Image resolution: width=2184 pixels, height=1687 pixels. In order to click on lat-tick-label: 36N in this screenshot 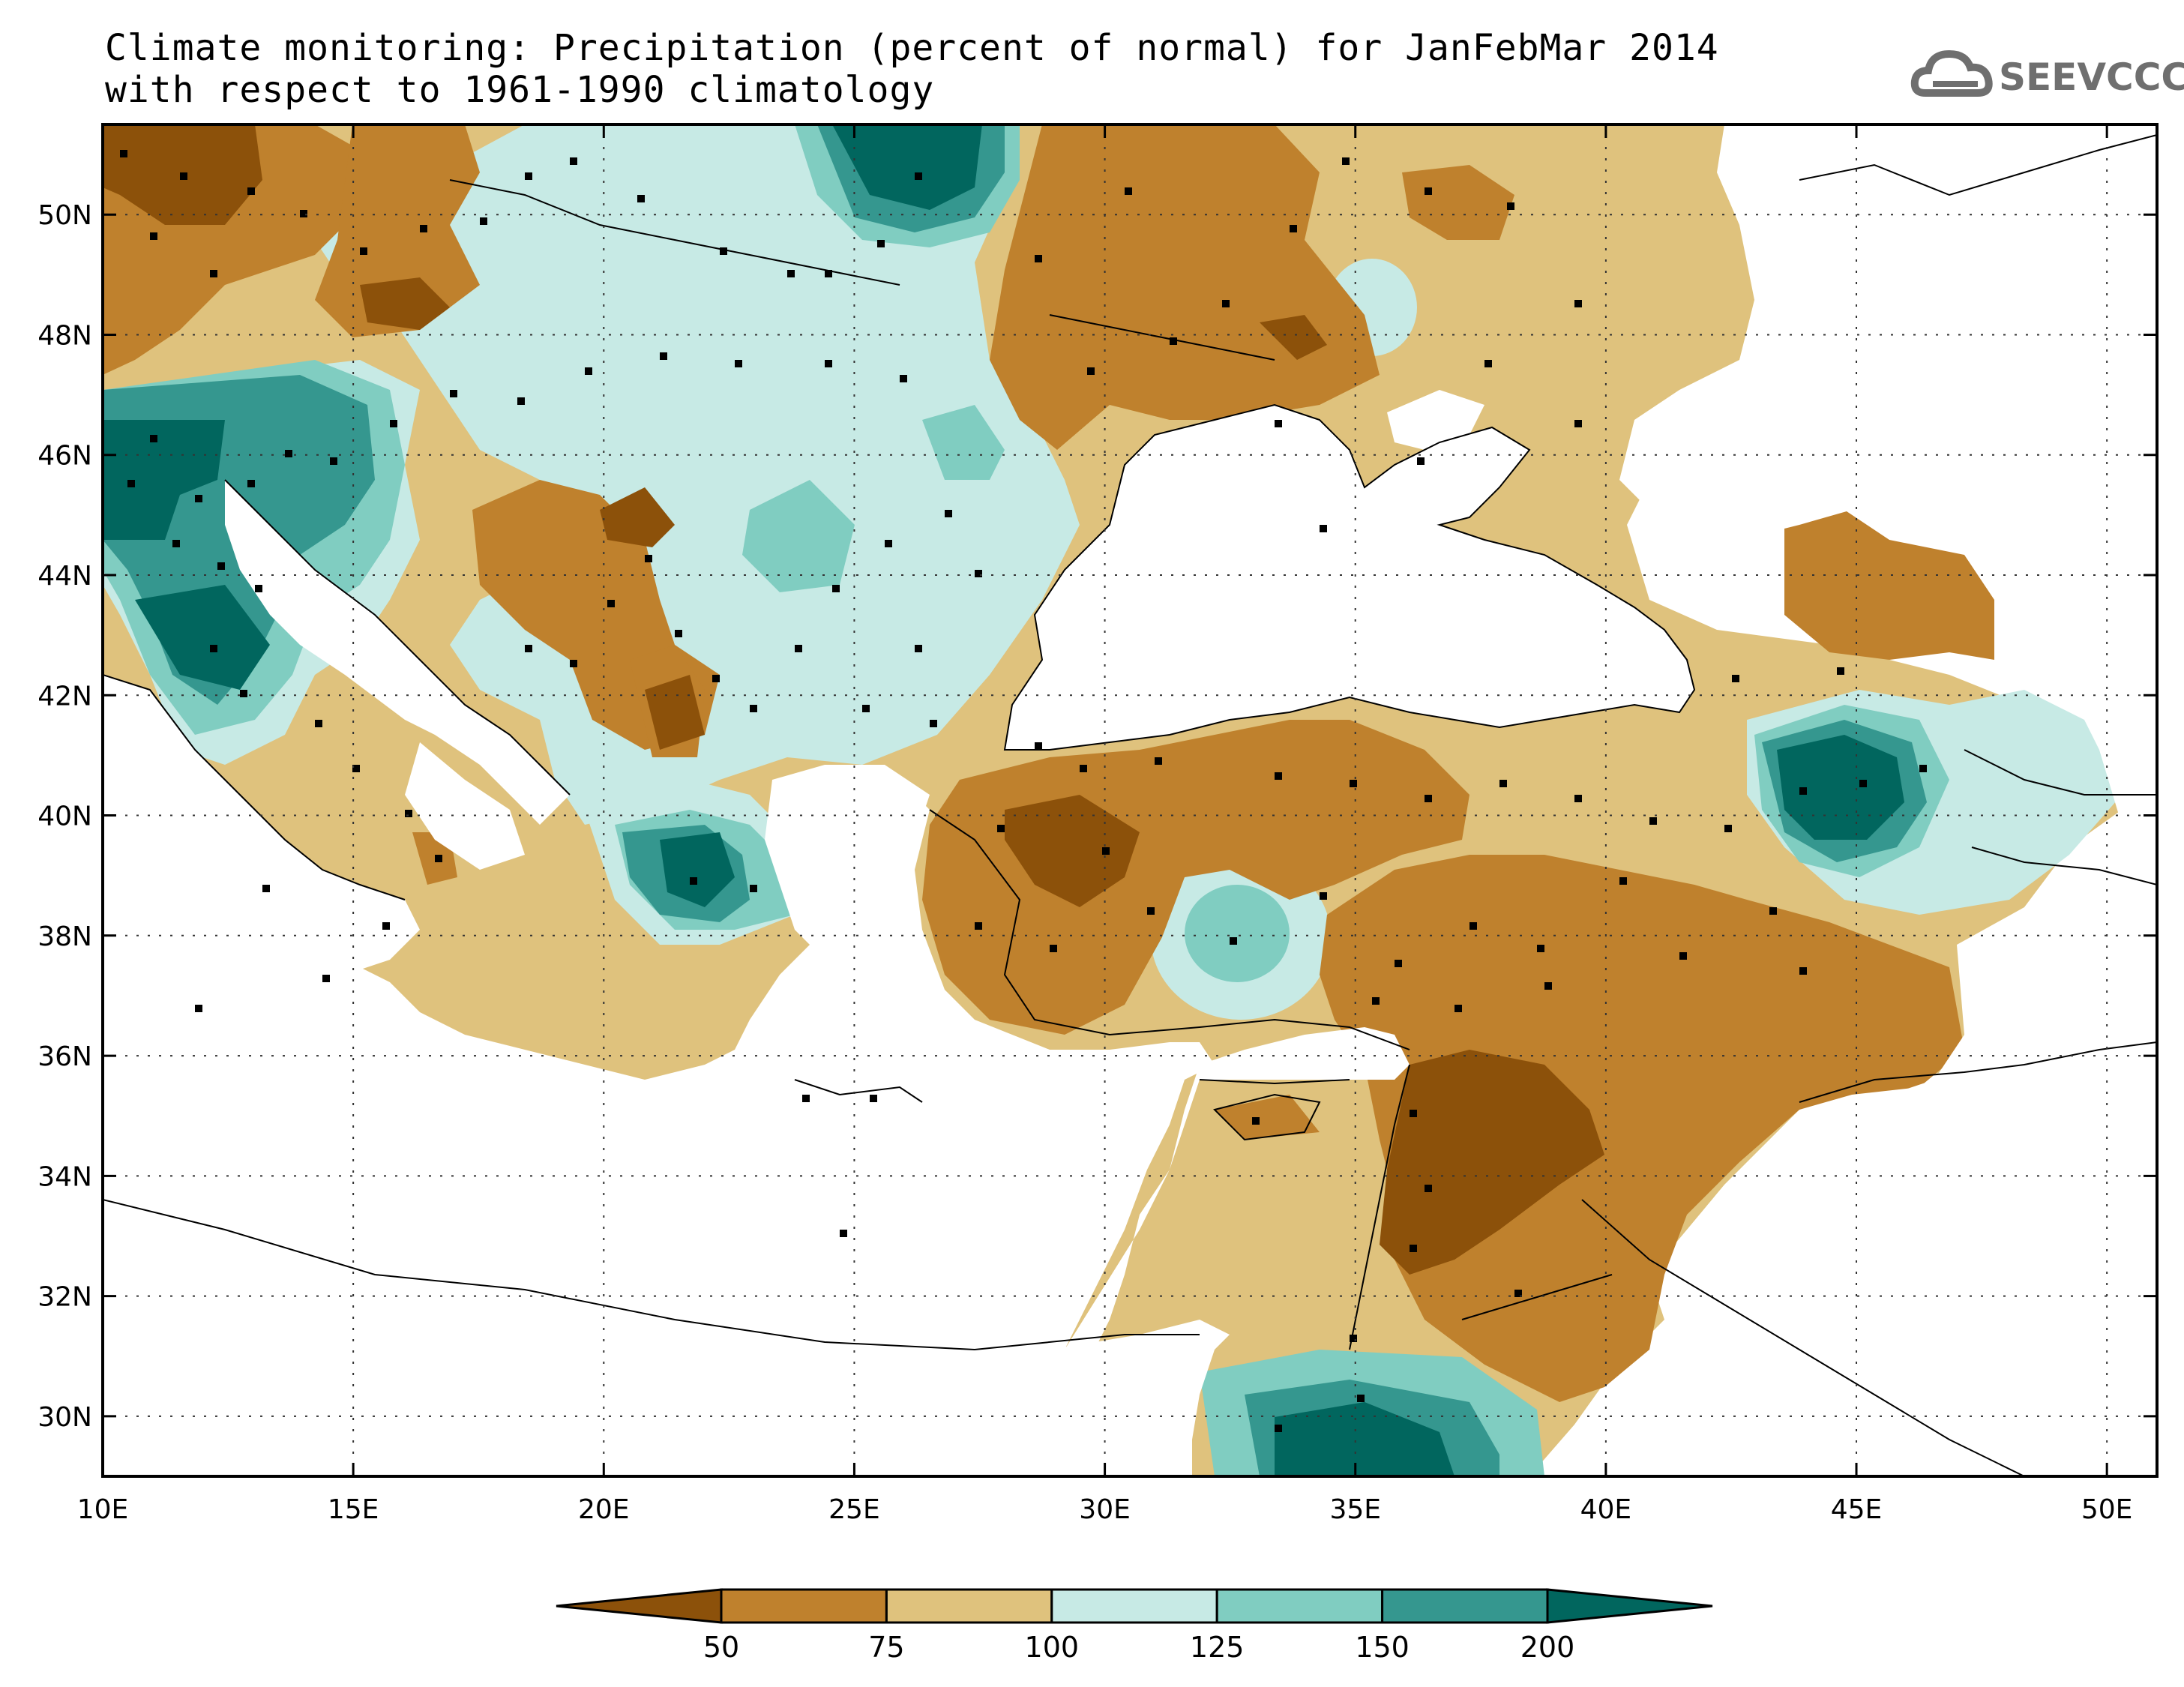, I will do `click(64, 1056)`.